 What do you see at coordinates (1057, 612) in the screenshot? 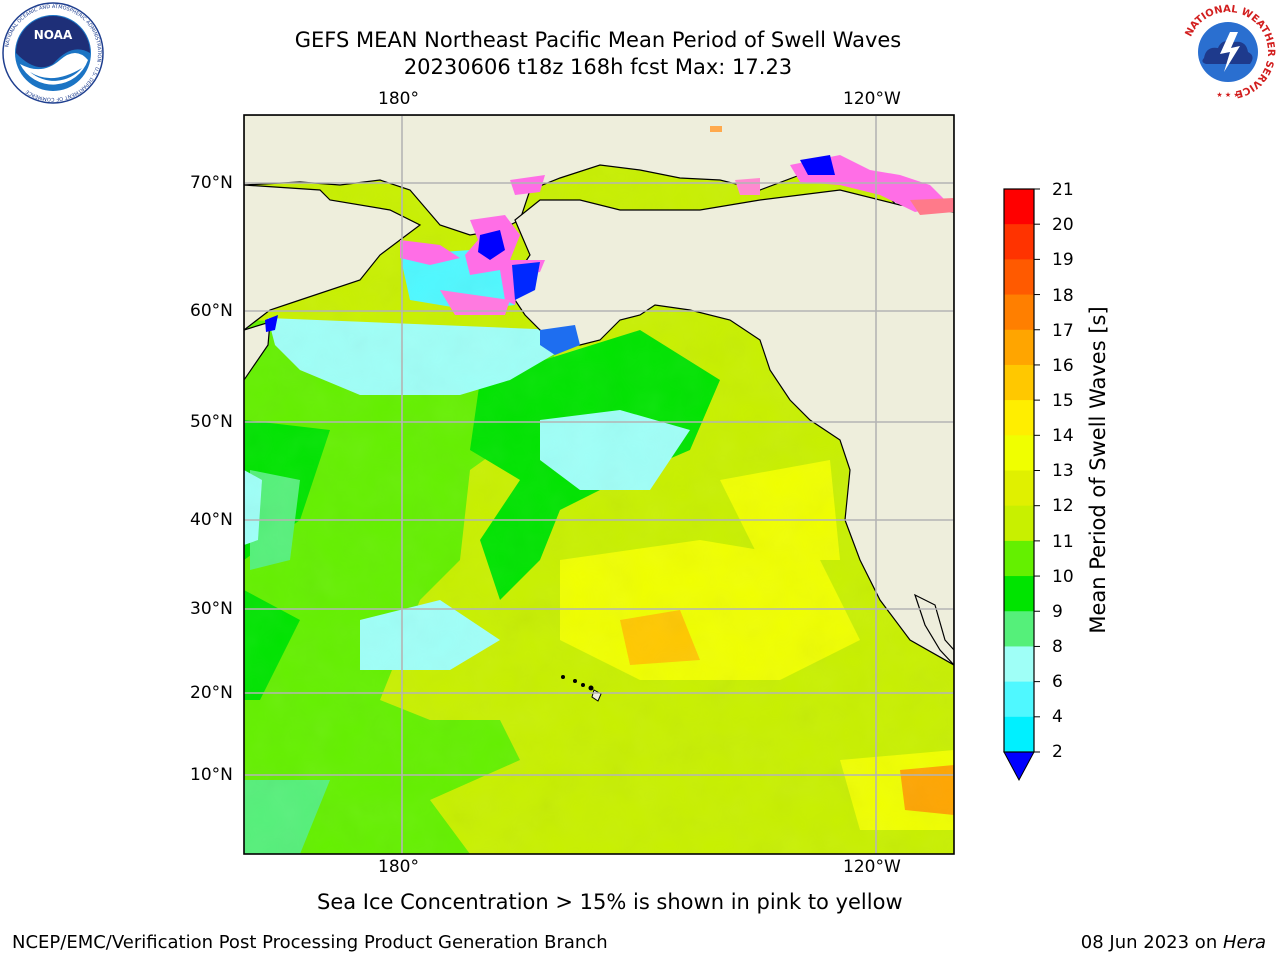
I see `colorbar-tick: 9` at bounding box center [1057, 612].